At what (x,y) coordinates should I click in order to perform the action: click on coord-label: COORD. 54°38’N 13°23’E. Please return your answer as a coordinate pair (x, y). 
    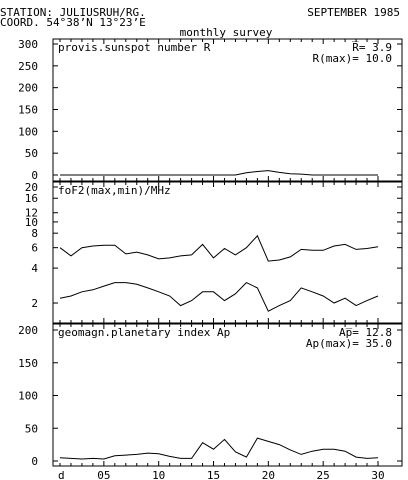
    Looking at the image, I should click on (73, 22).